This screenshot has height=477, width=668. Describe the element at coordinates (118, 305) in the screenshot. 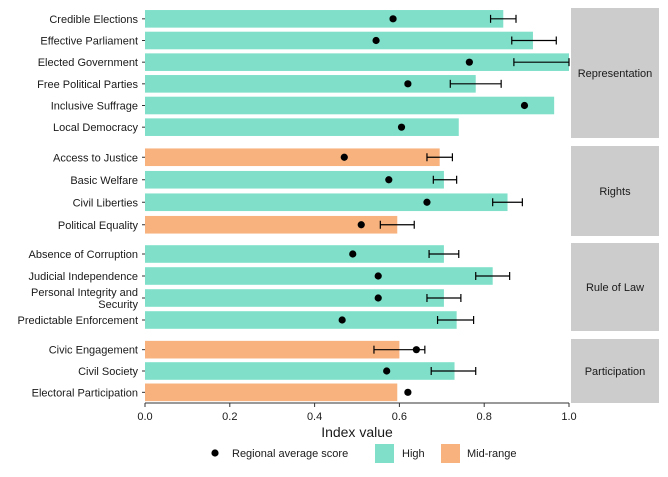

I see `ylabel-personal-integrity-and-security-line2: Security` at that location.